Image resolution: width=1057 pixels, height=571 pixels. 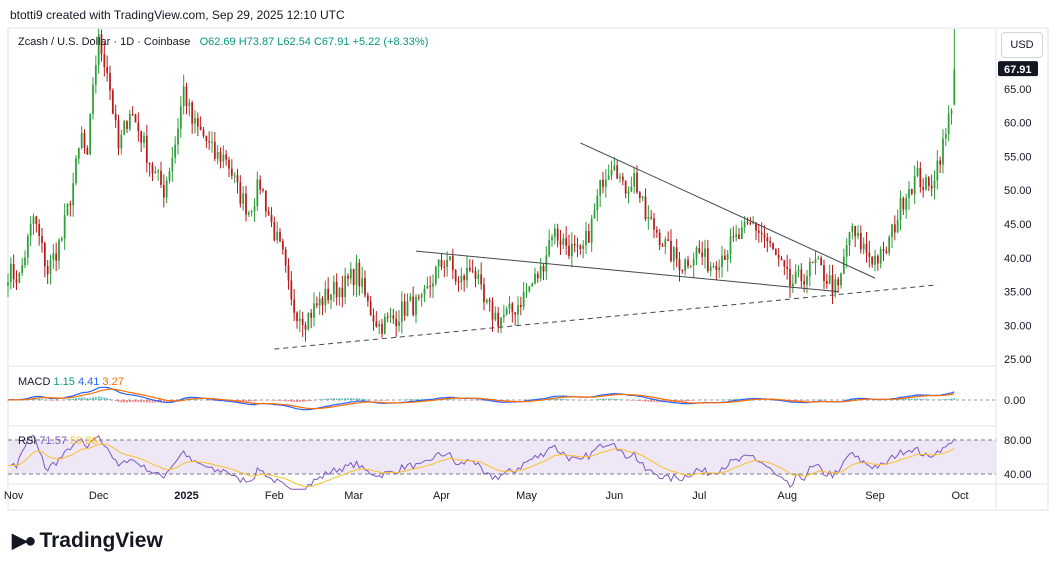 What do you see at coordinates (728, 210) in the screenshot?
I see `resistance-trendline` at bounding box center [728, 210].